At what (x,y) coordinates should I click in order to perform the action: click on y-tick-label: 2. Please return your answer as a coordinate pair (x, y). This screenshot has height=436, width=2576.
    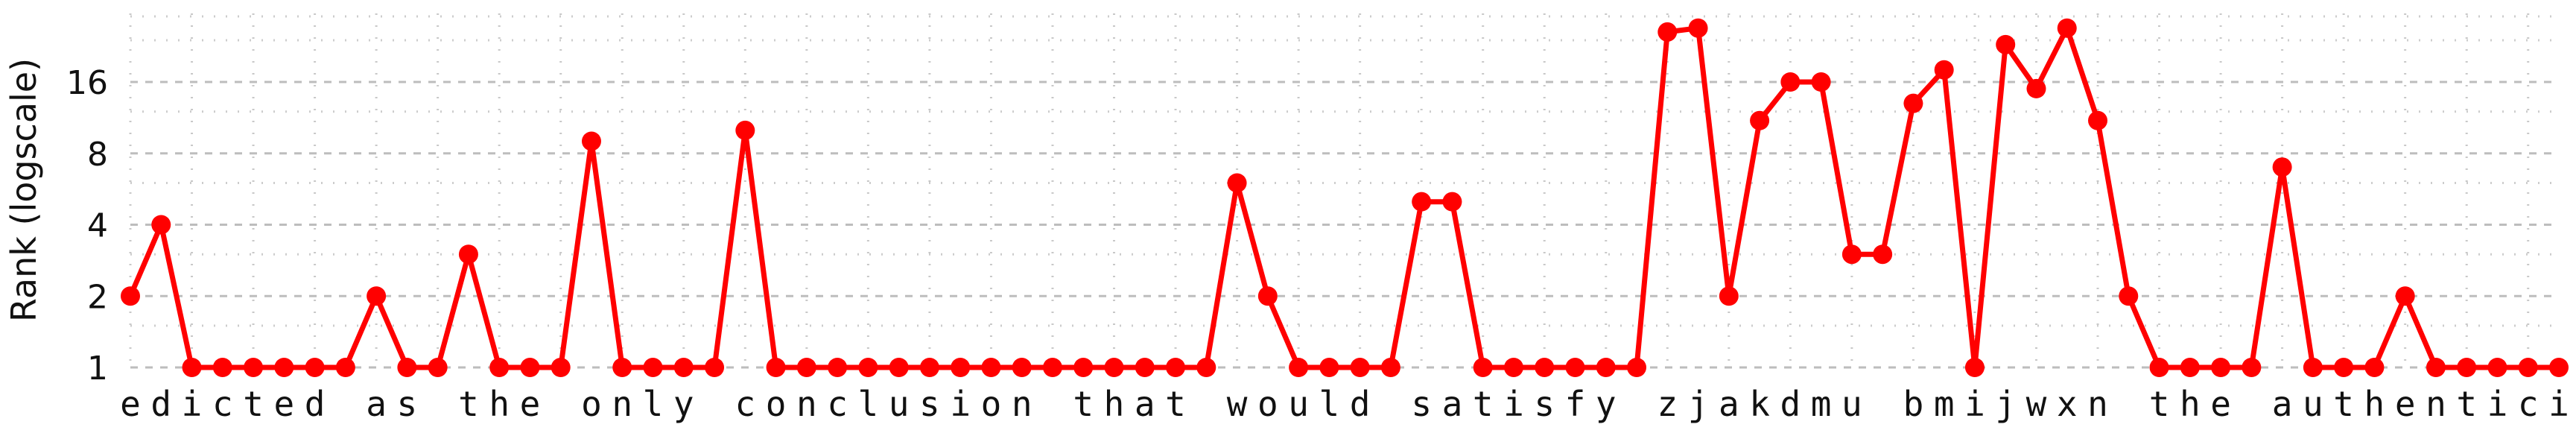
    Looking at the image, I should click on (98, 297).